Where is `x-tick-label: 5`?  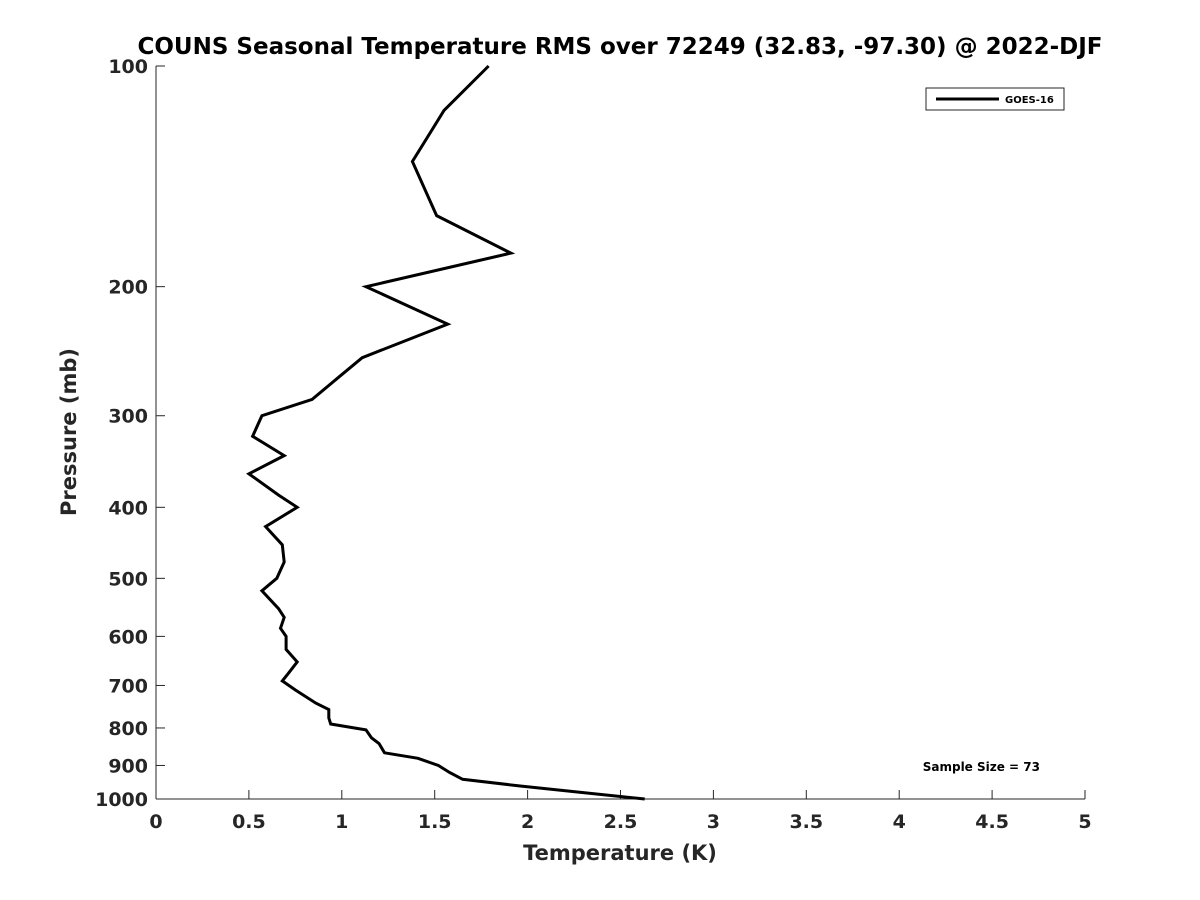
x-tick-label: 5 is located at coordinates (1084, 822).